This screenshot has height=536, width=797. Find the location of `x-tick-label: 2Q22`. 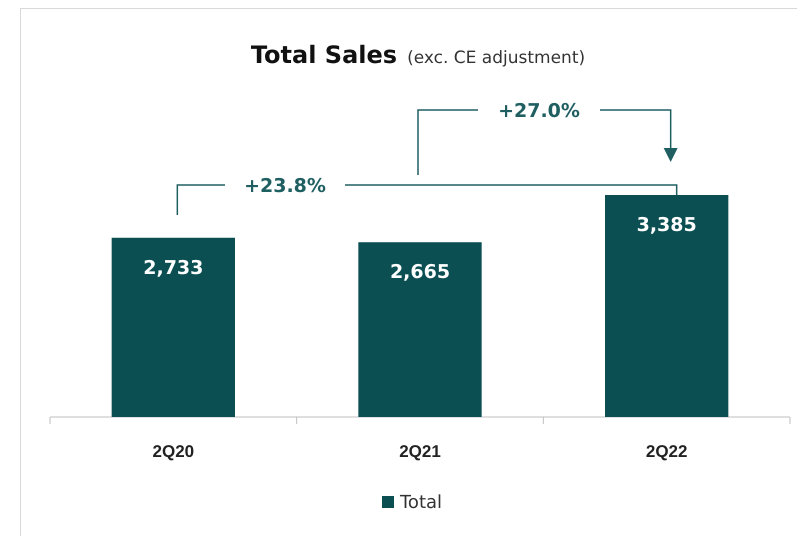

x-tick-label: 2Q22 is located at coordinates (667, 452).